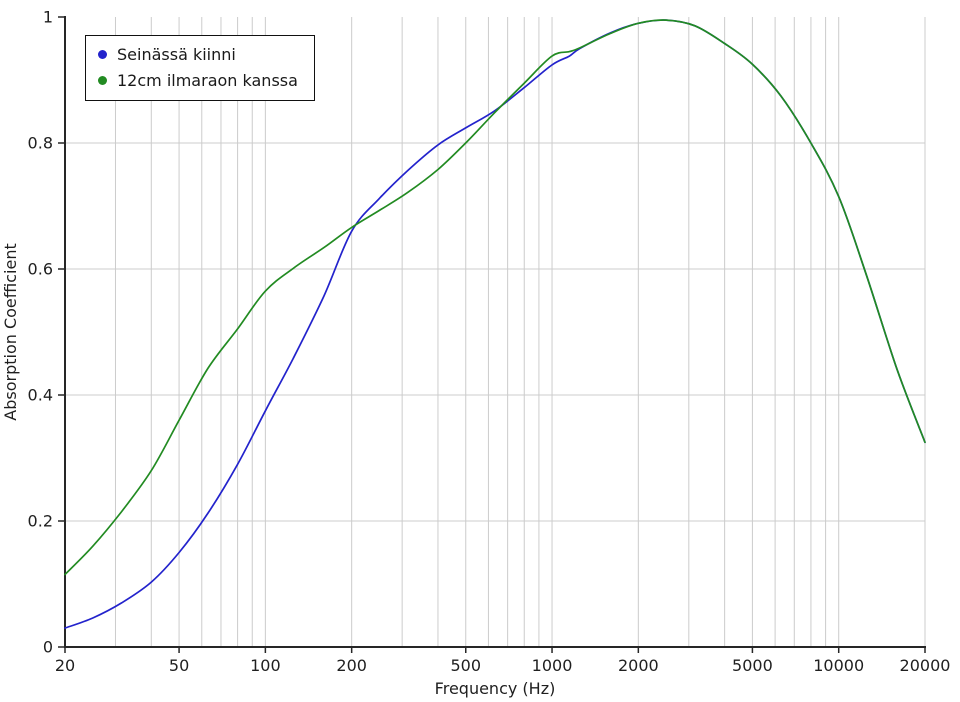 This screenshot has height=702, width=960. I want to click on x-tick-label: 1000, so click(552, 665).